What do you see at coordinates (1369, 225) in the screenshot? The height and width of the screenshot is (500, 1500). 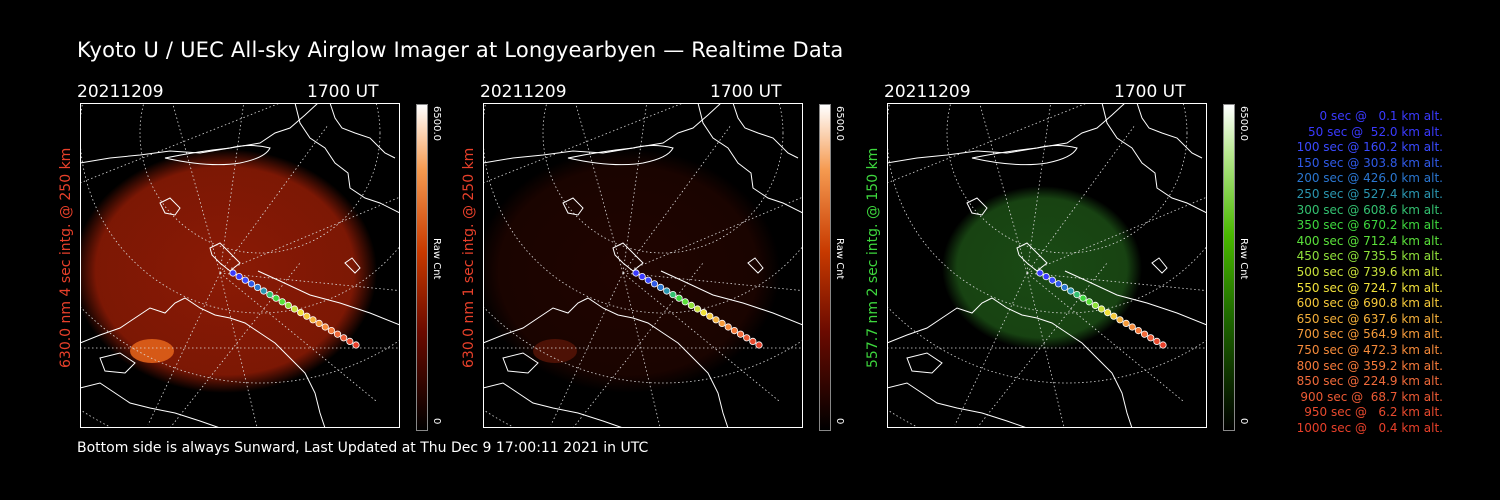 I see `legend-item: 350 sec @ 670.2 km alt.` at bounding box center [1369, 225].